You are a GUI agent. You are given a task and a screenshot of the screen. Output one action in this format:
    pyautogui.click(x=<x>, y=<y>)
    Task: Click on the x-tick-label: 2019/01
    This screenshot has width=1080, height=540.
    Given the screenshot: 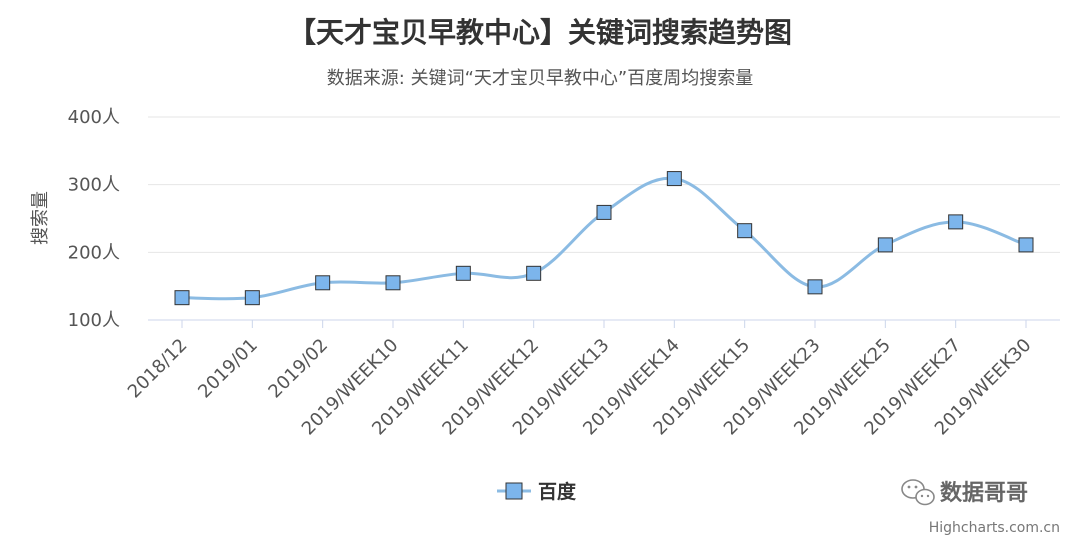 What is the action you would take?
    pyautogui.click(x=228, y=369)
    